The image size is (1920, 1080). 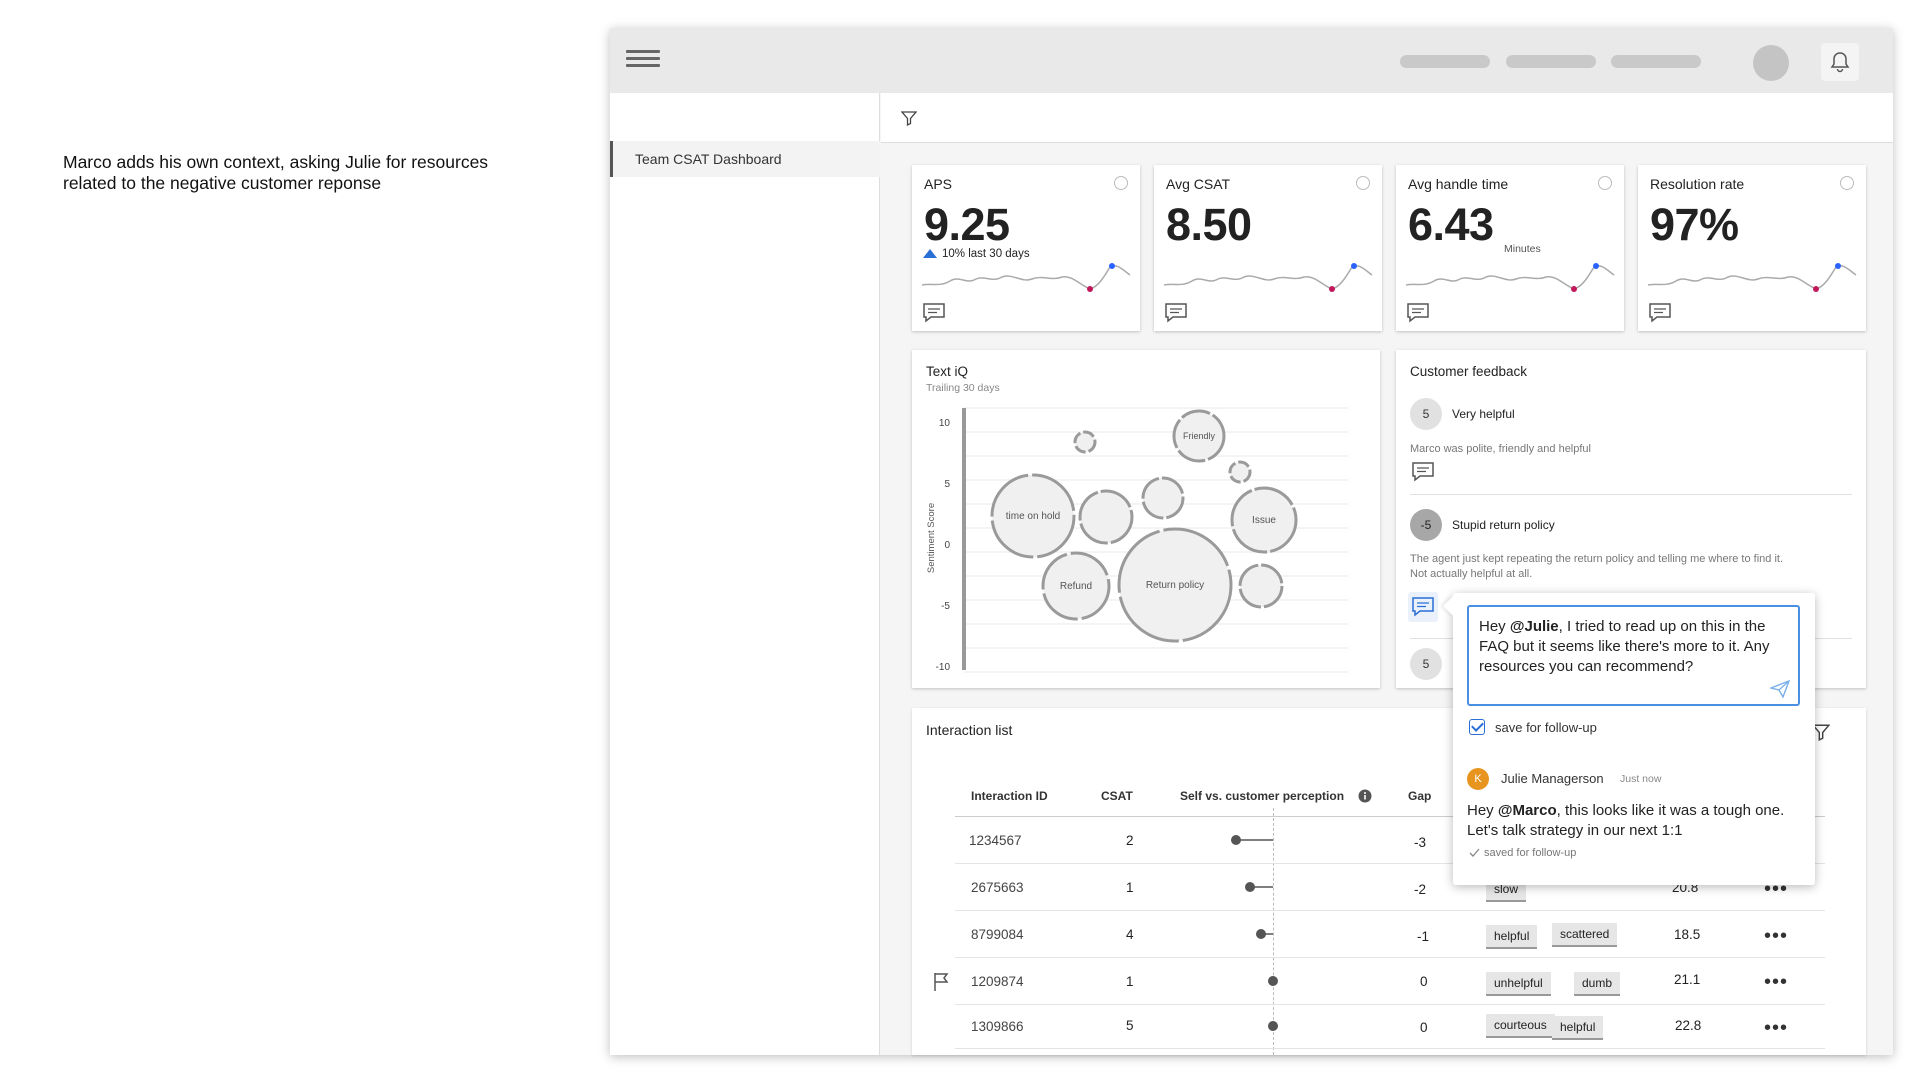 I want to click on panel-subtitle: Trailing 30 days, so click(x=963, y=388).